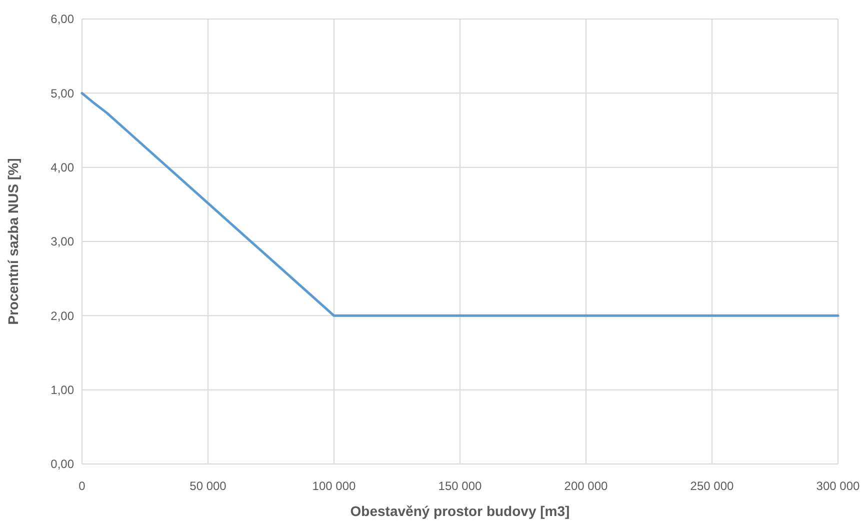 The image size is (868, 524). I want to click on y-tick-label: 5,00, so click(62, 93).